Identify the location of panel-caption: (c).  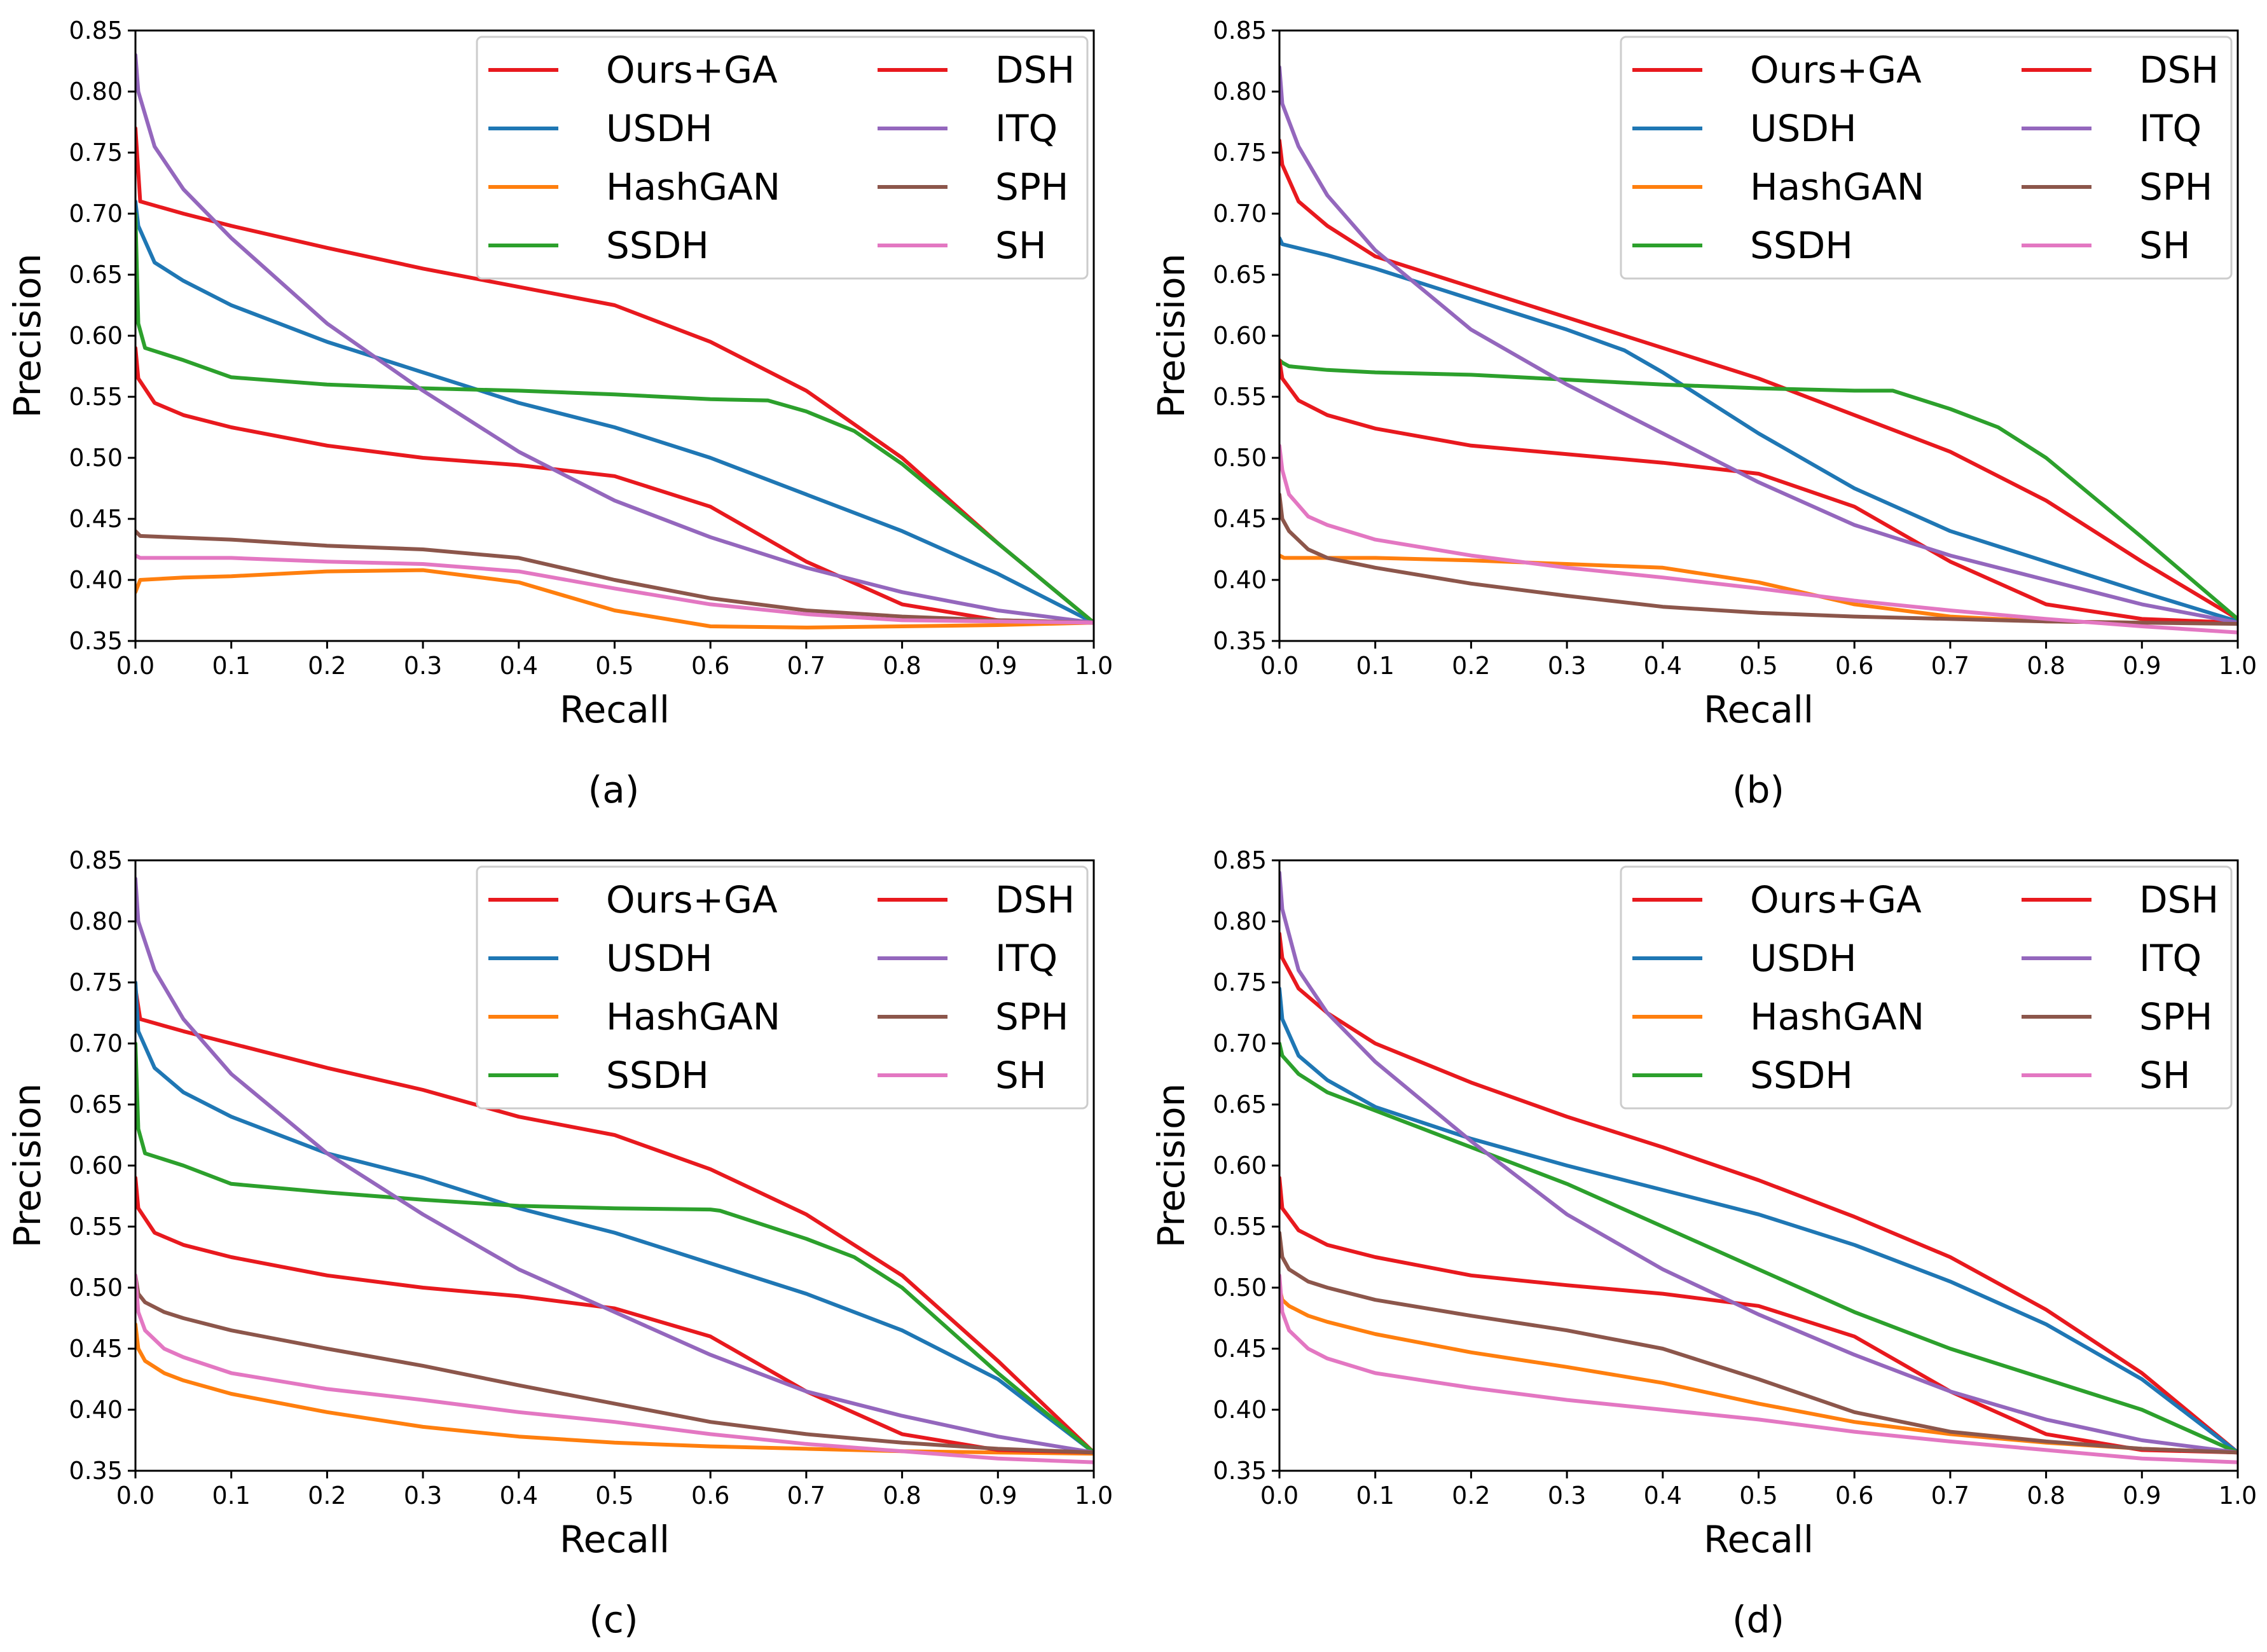
(614, 1619).